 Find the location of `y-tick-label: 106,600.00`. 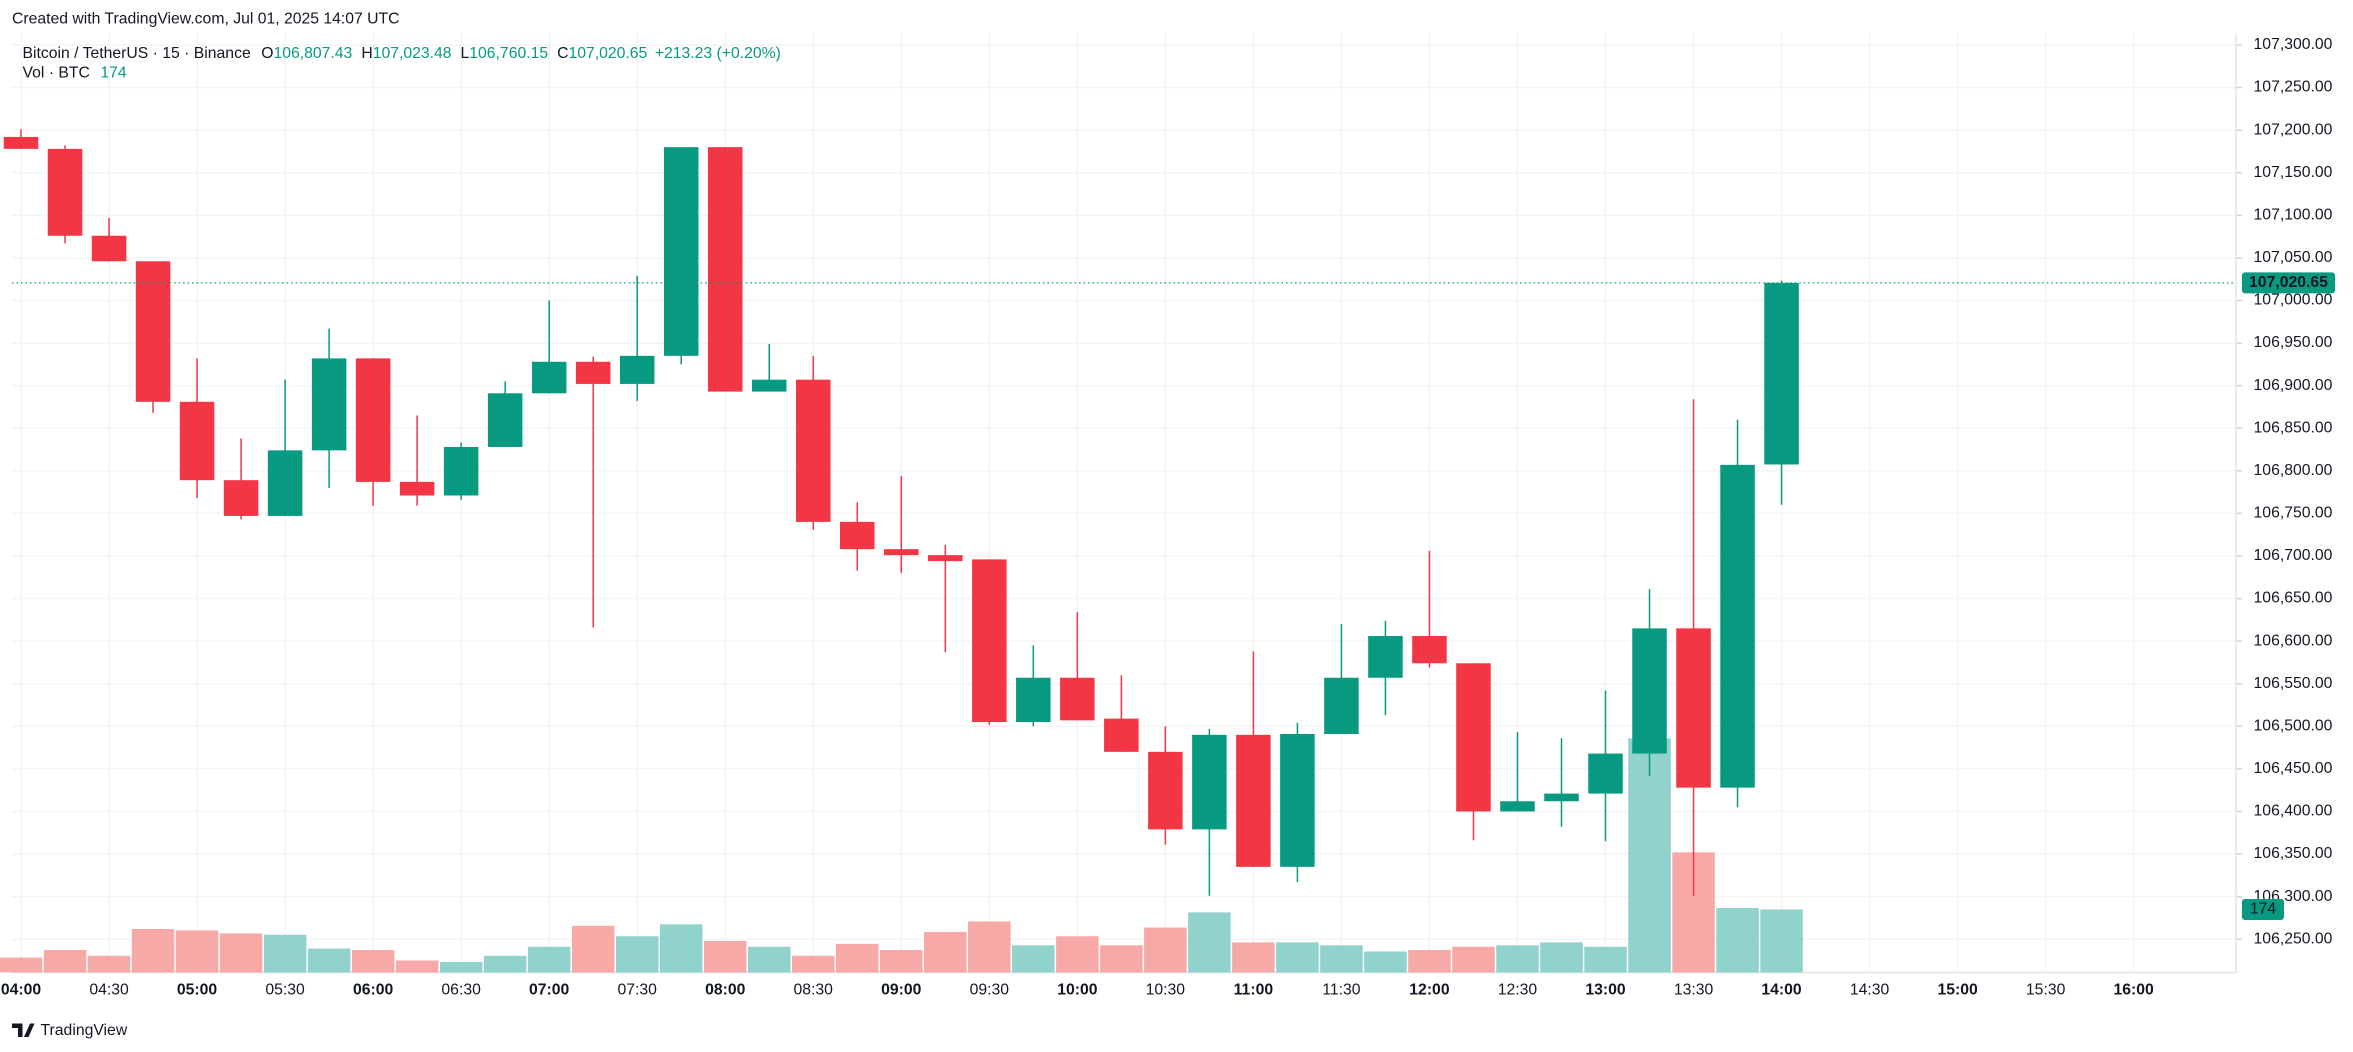

y-tick-label: 106,600.00 is located at coordinates (2293, 640).